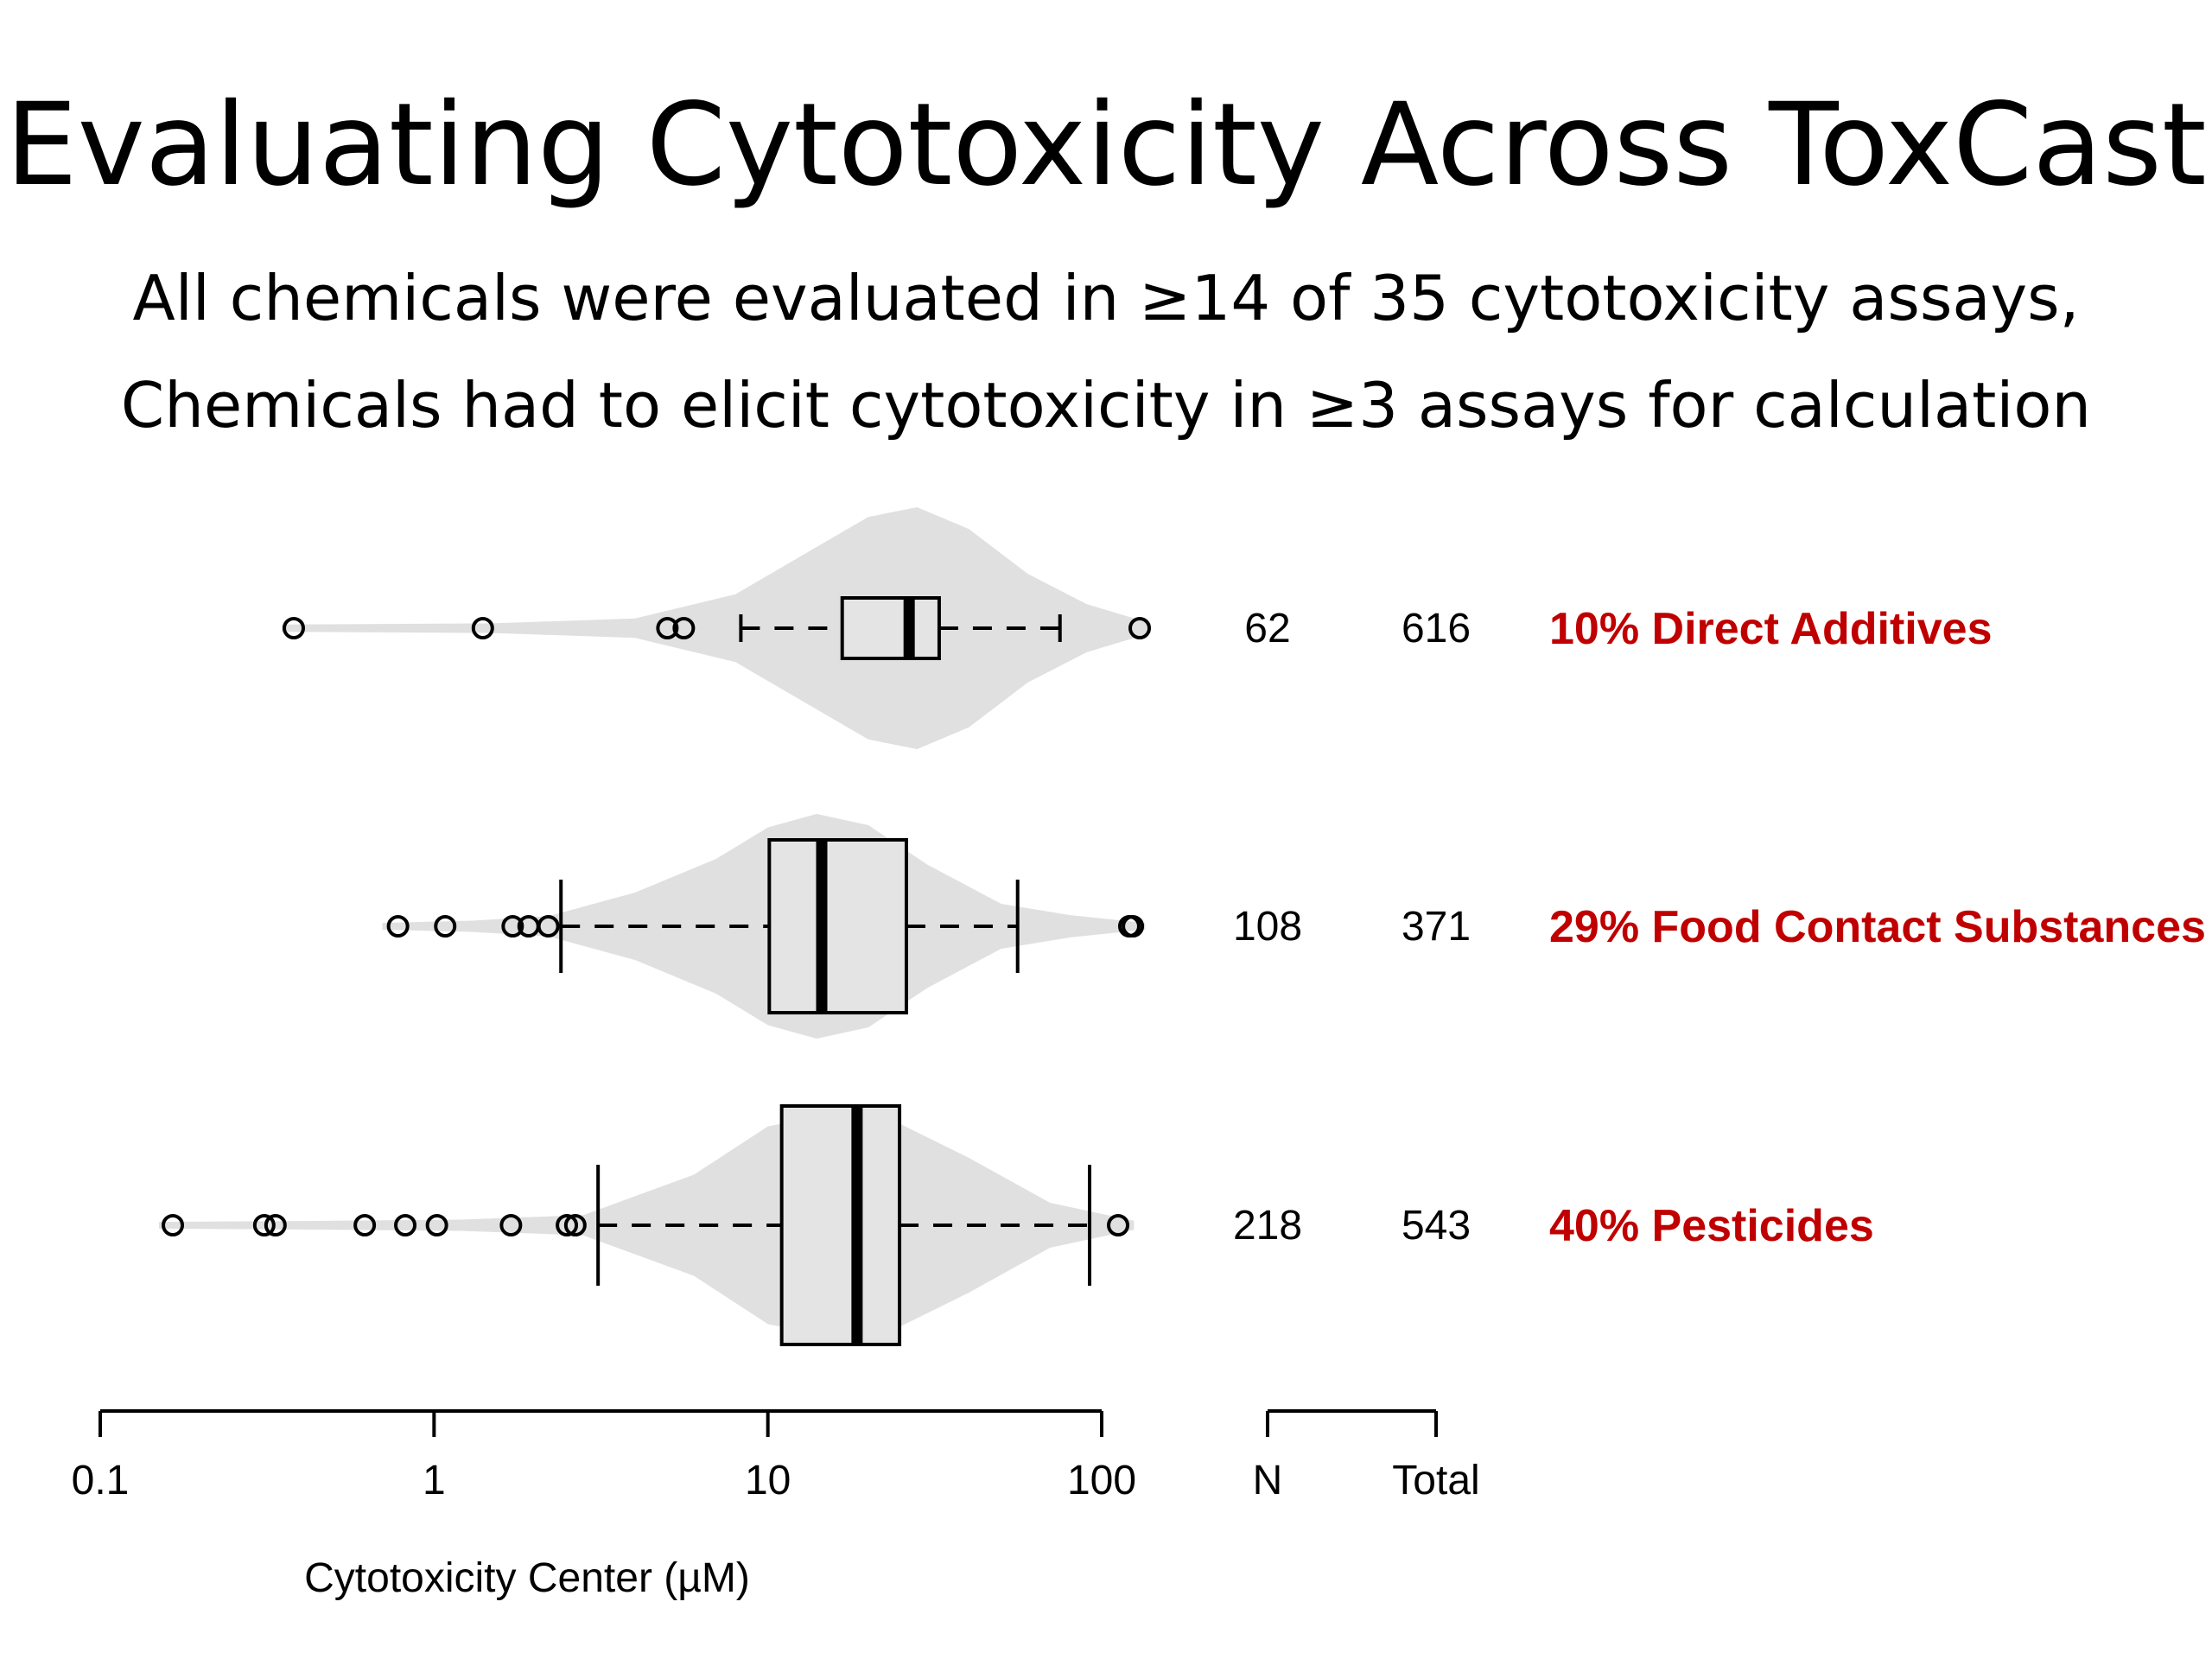 This screenshot has height=1659, width=2212. What do you see at coordinates (1267, 927) in the screenshot?
I see `n-value: 108` at bounding box center [1267, 927].